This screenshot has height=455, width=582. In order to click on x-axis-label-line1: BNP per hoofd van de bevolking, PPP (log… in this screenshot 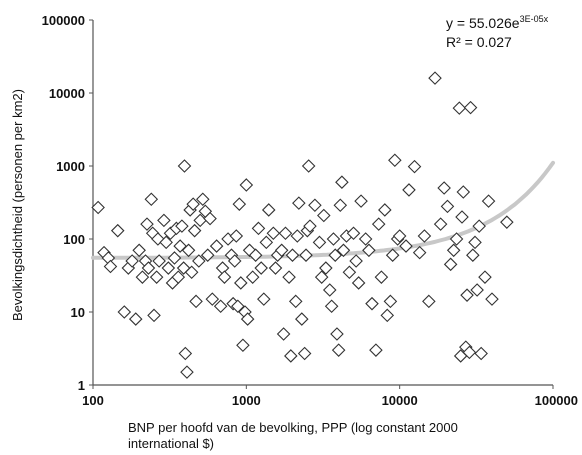, I will do `click(293, 427)`.